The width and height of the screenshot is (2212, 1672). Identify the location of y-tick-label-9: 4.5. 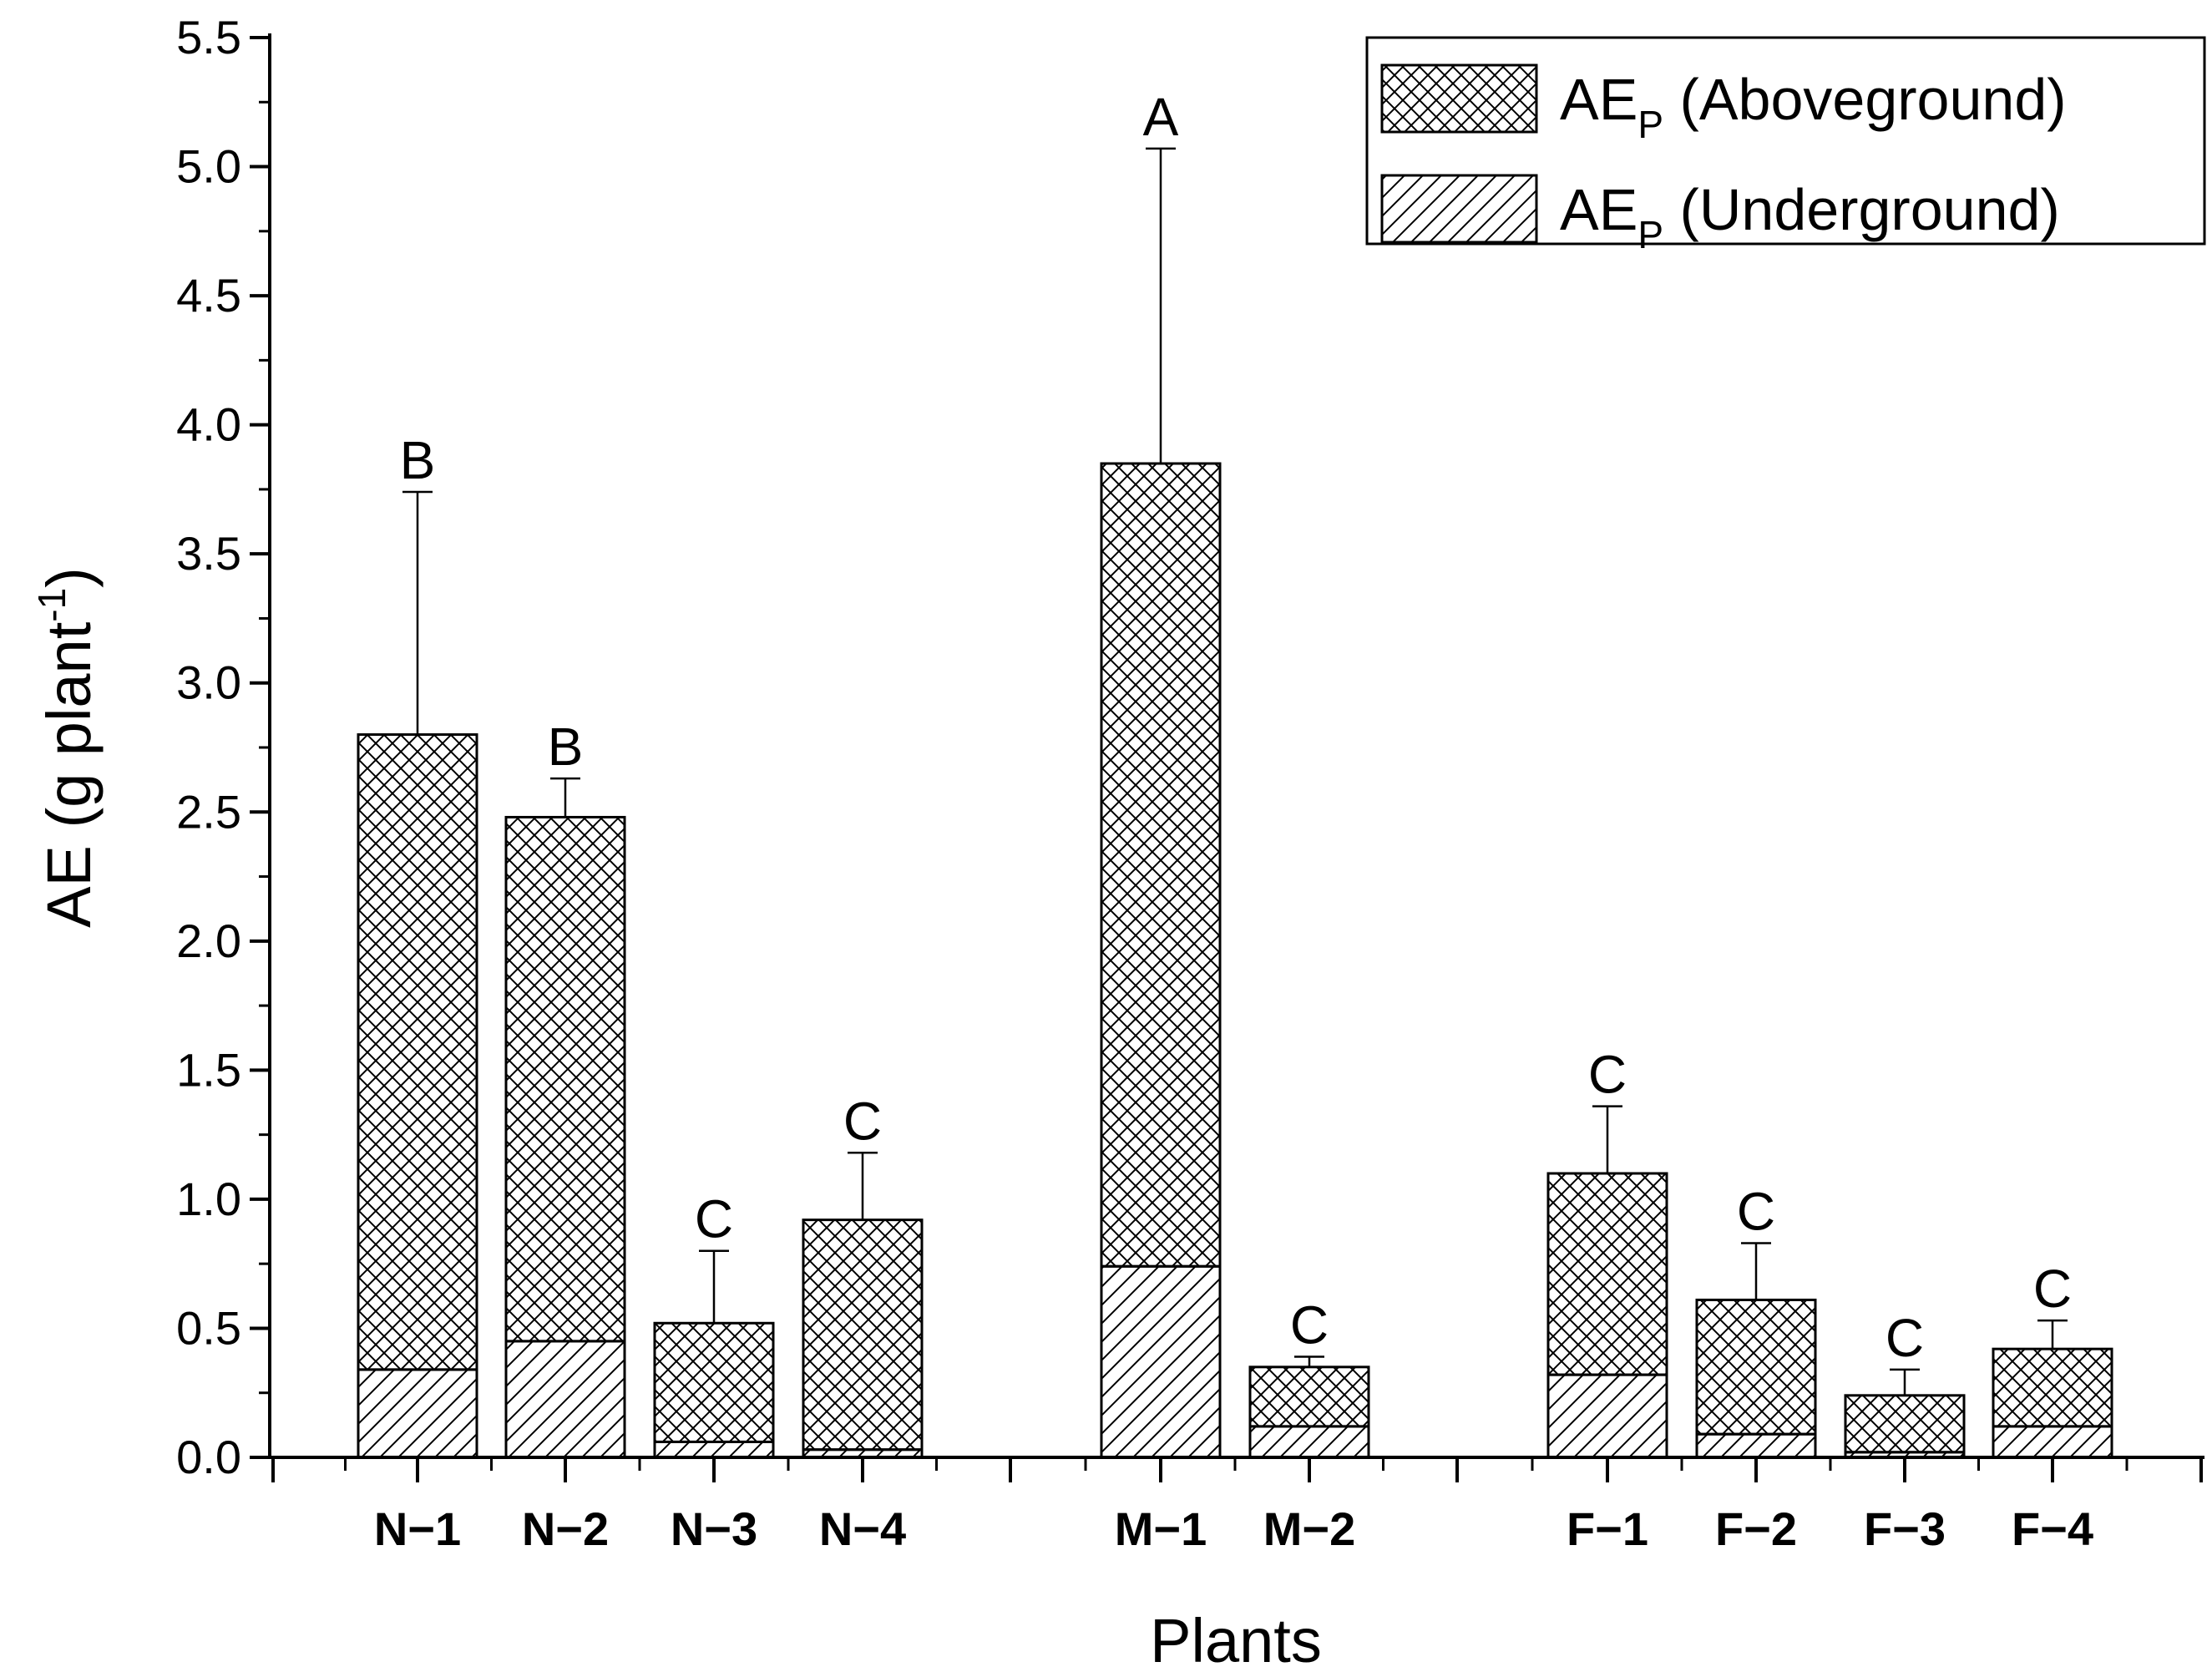
(208, 296).